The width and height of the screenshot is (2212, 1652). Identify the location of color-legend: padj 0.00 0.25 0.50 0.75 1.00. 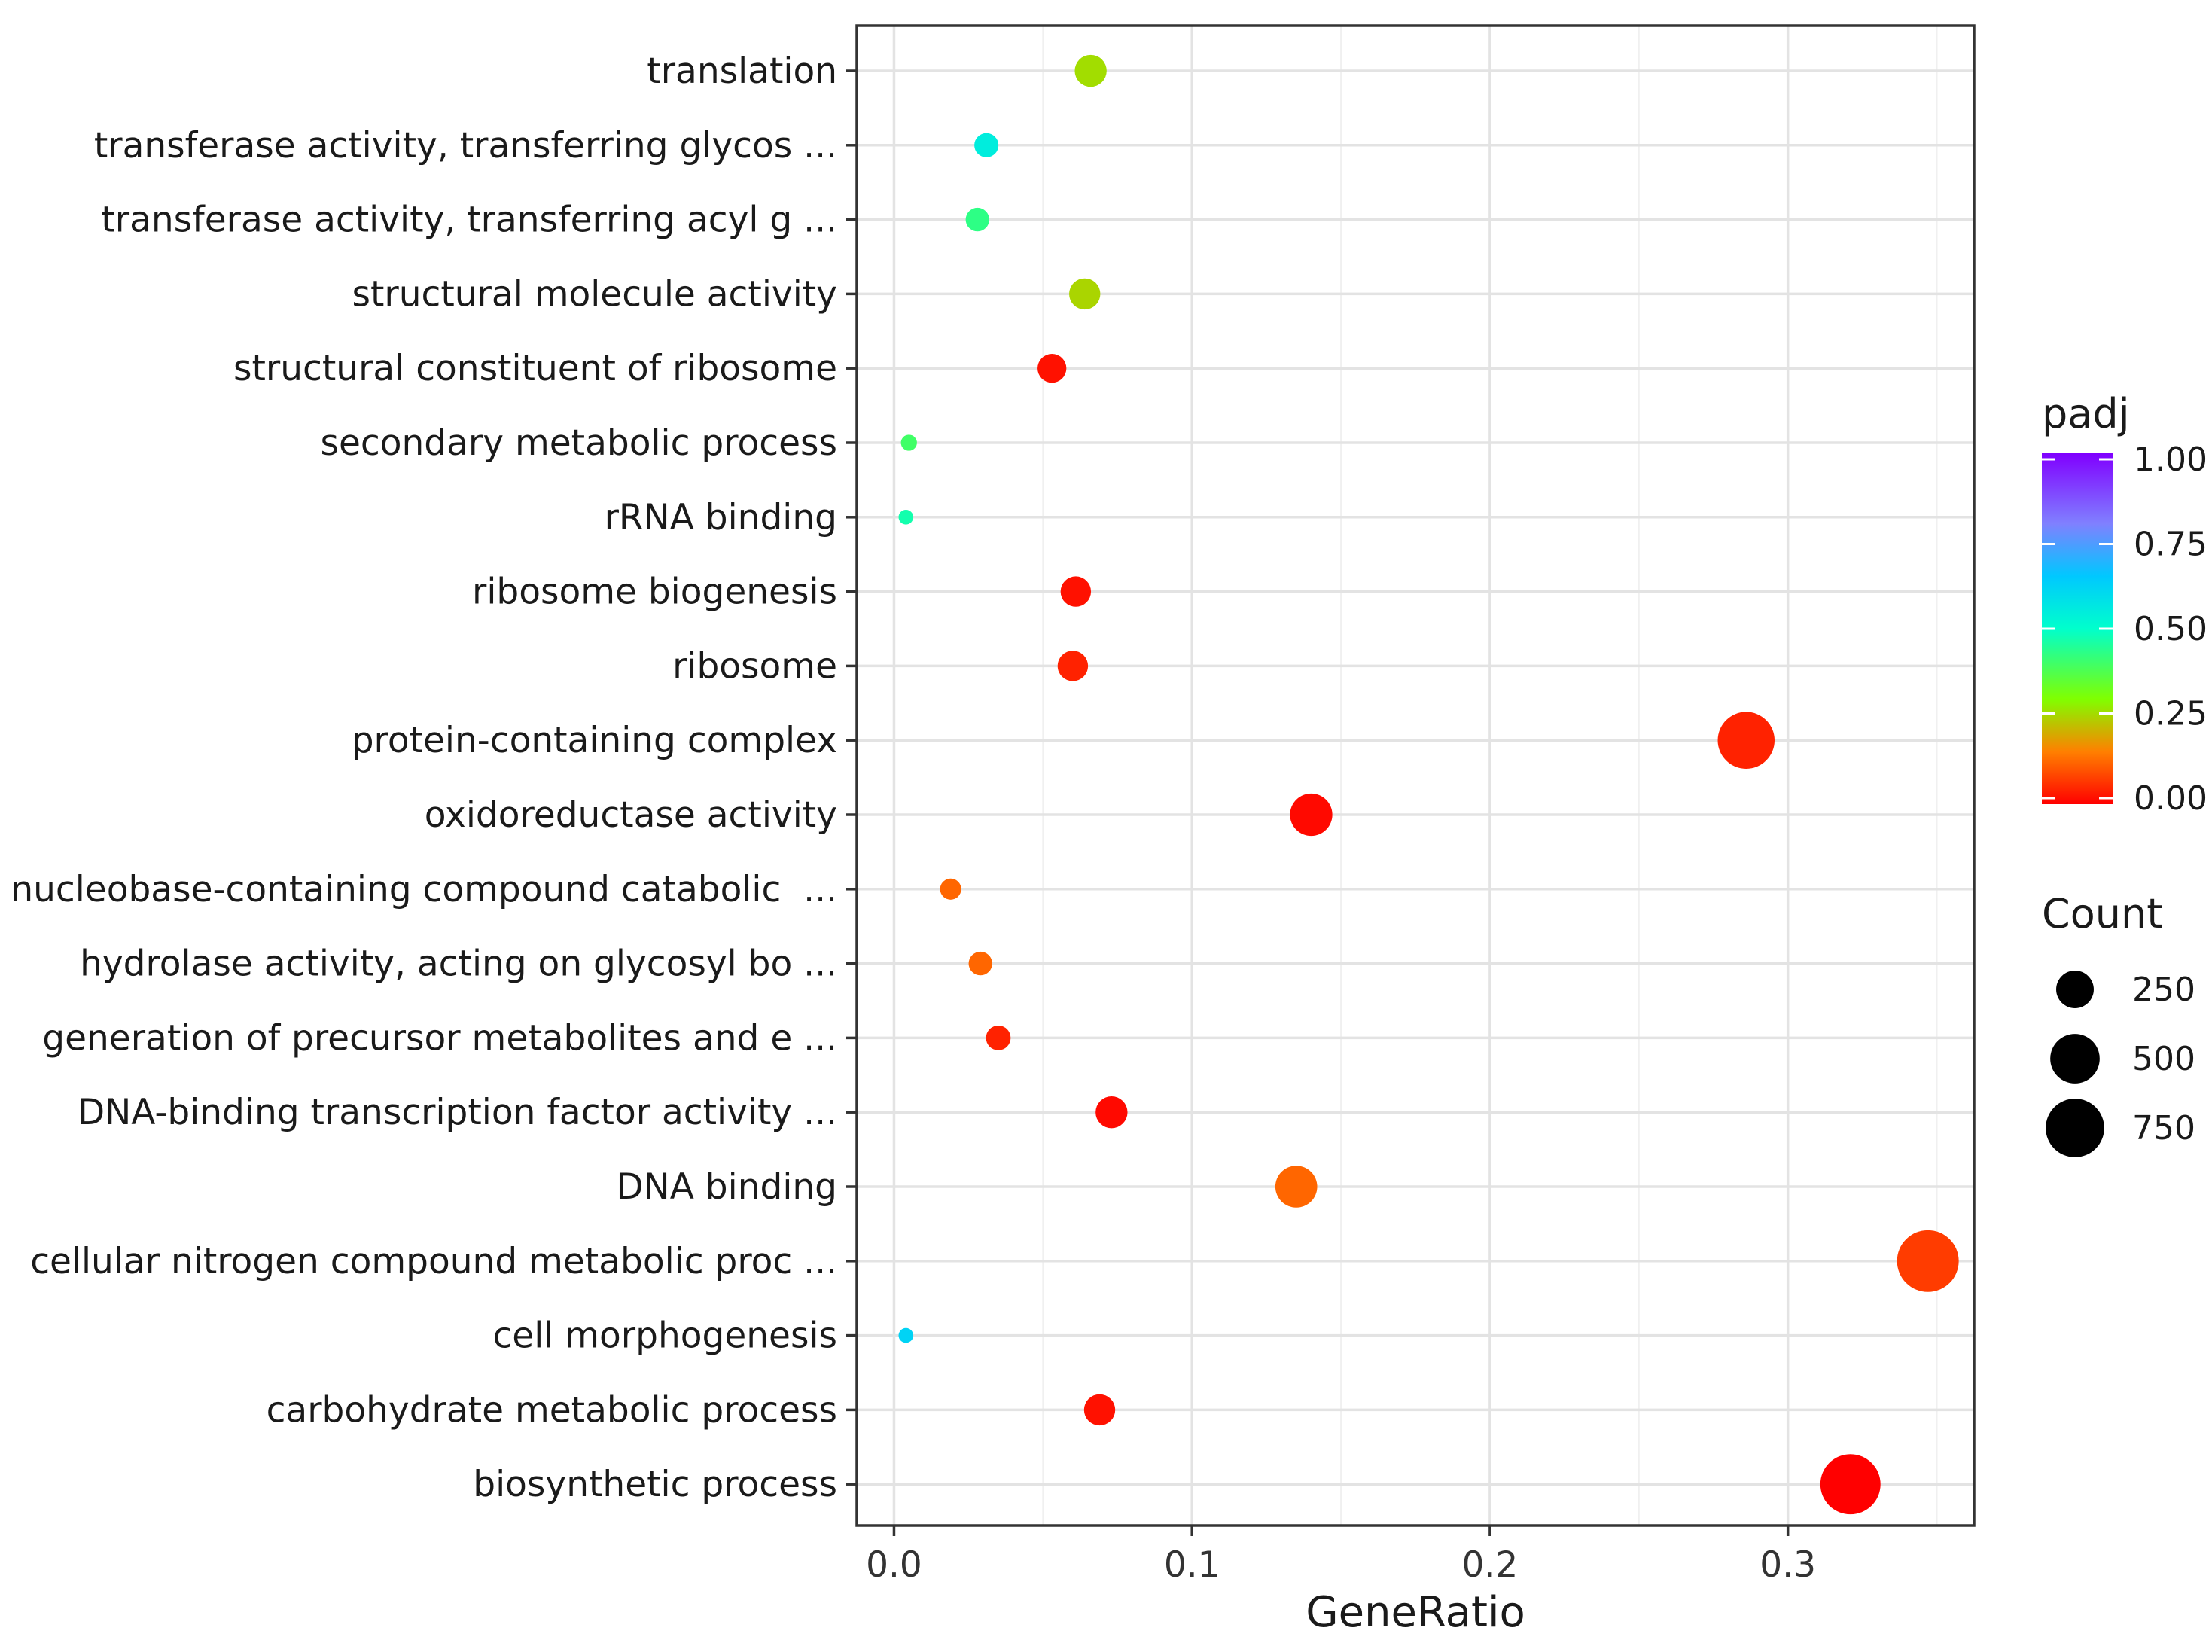
(2124, 604).